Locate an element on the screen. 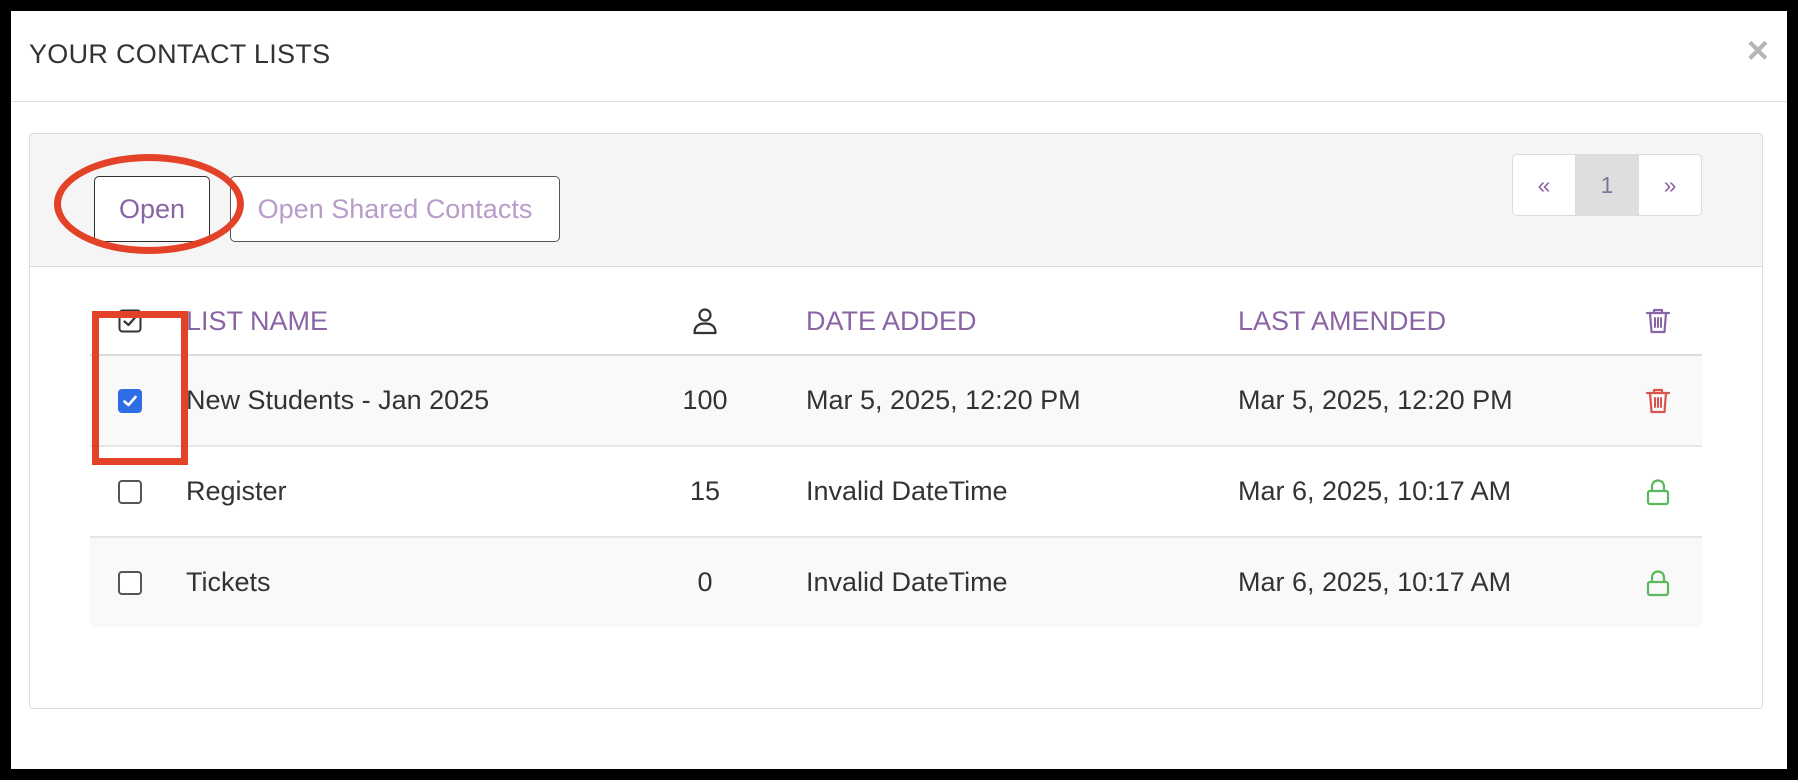 The height and width of the screenshot is (780, 1798). header-date-added: DATE ADDED is located at coordinates (891, 320).